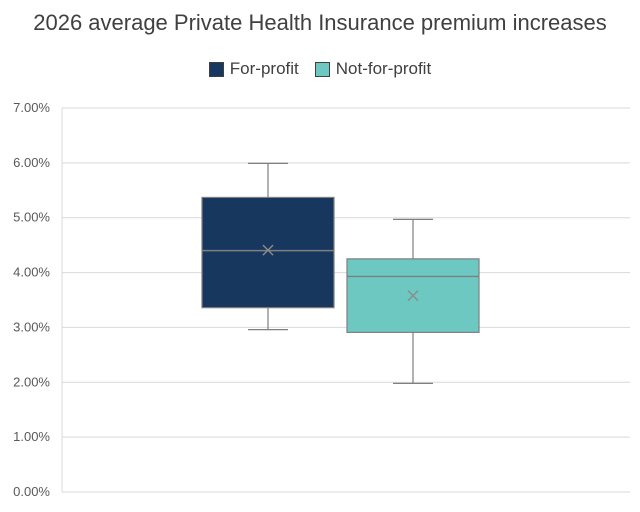  Describe the element at coordinates (216, 69) in the screenshot. I see `legend-swatch-for-profit` at that location.